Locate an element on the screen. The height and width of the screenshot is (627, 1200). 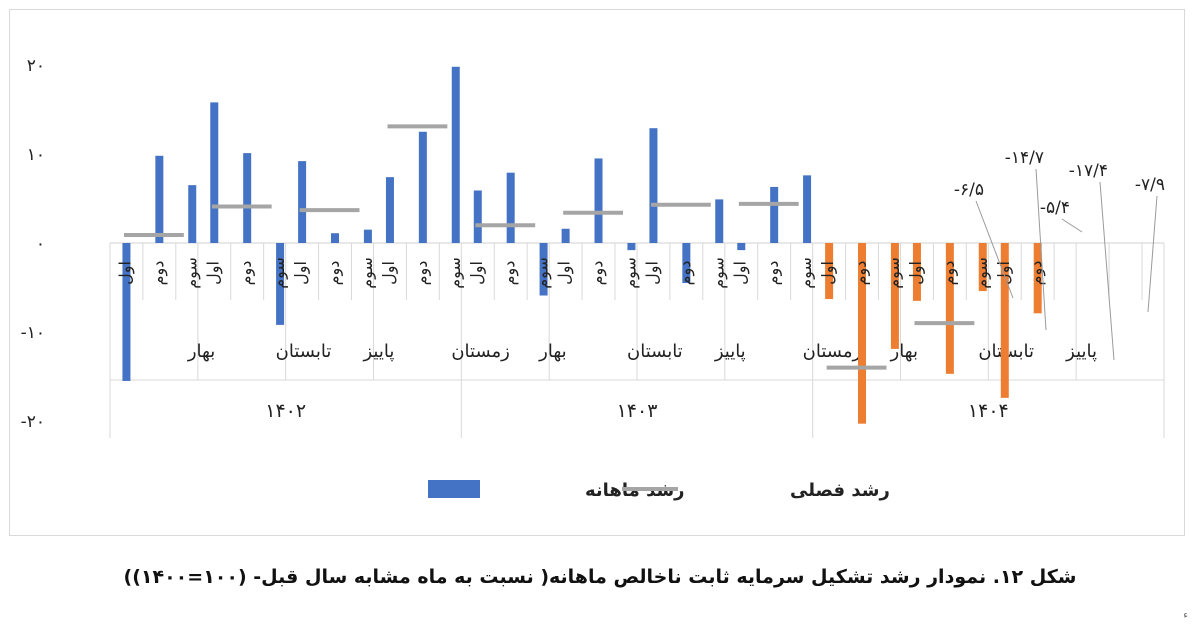
legend-quarterly-label: رشد فصلی is located at coordinates (840, 490).